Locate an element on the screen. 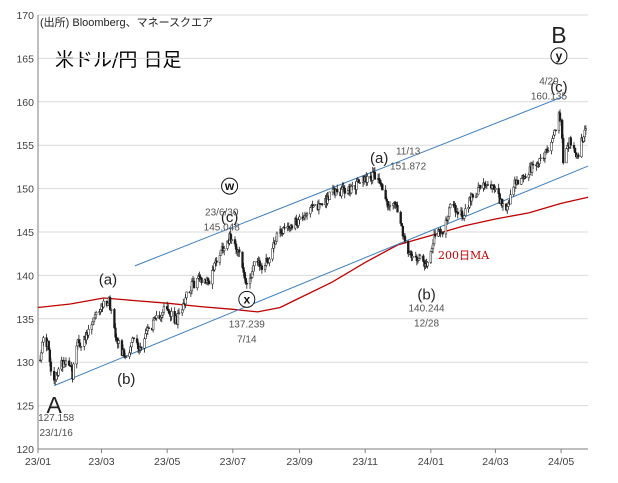  wave-label: (a) is located at coordinates (108, 280).